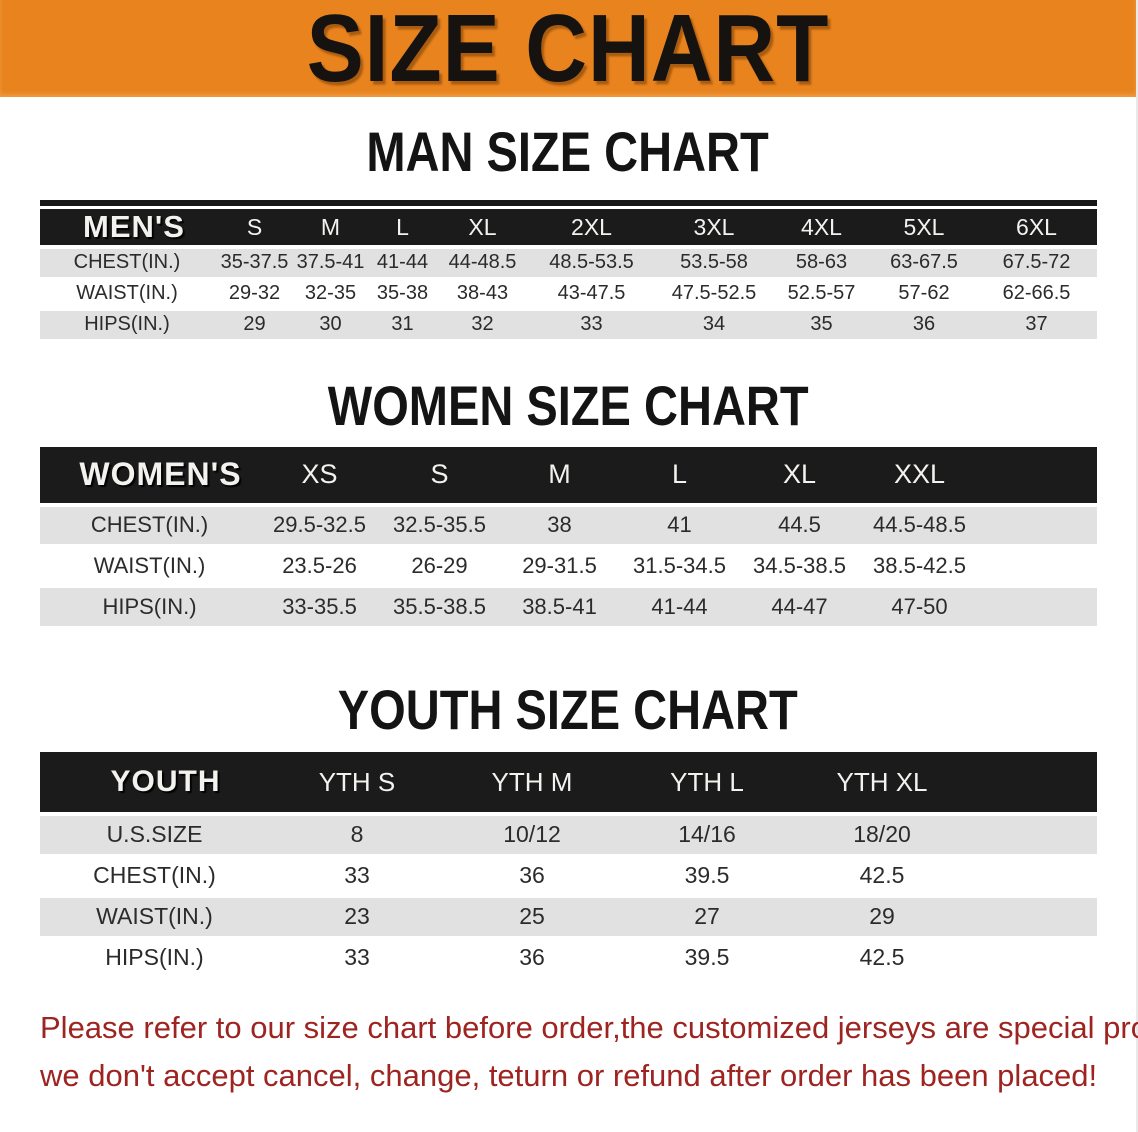 This screenshot has width=1138, height=1132. I want to click on youth-table-row-2: WAIST(IN.) 23 25 27 29, so click(568, 916).